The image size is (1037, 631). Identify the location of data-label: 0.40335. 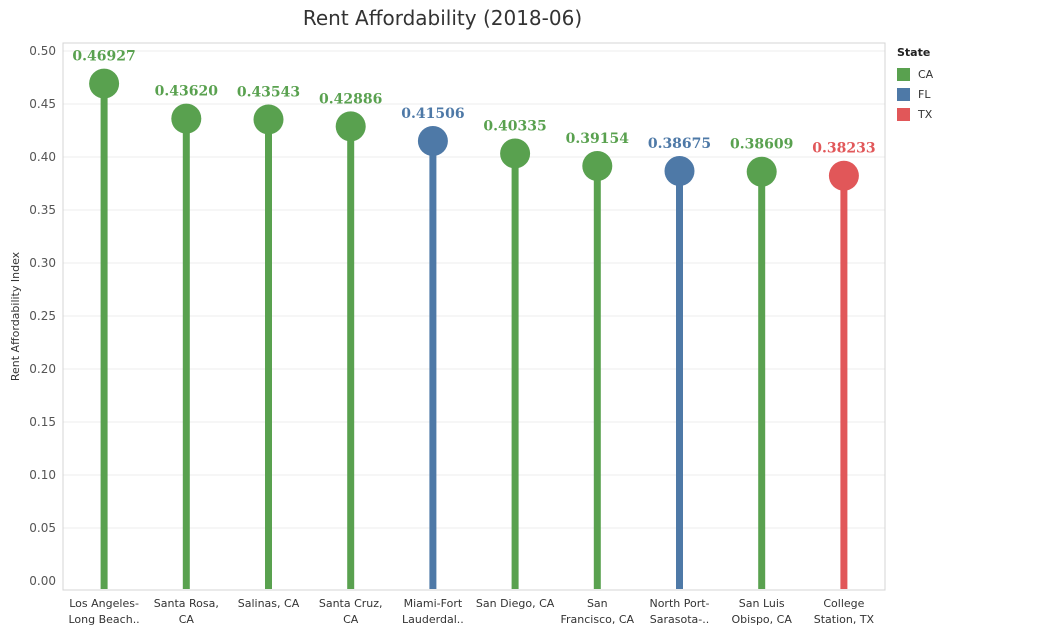
(514, 126).